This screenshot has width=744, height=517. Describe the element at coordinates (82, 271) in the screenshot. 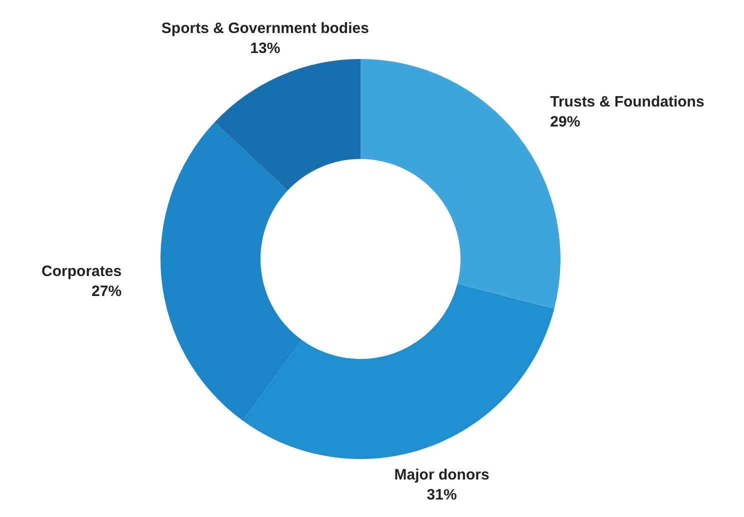

I see `slice-label: Corporates` at that location.